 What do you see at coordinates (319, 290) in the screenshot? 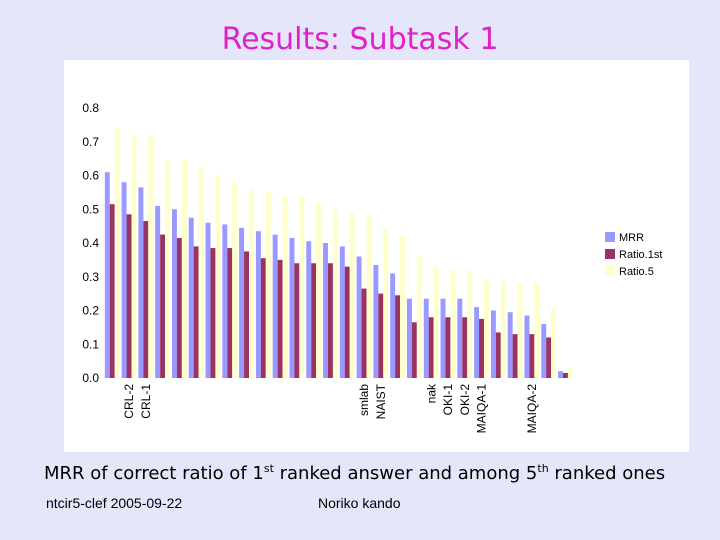
I see `bar-ratio-5: Ratio.5: 0.52` at bounding box center [319, 290].